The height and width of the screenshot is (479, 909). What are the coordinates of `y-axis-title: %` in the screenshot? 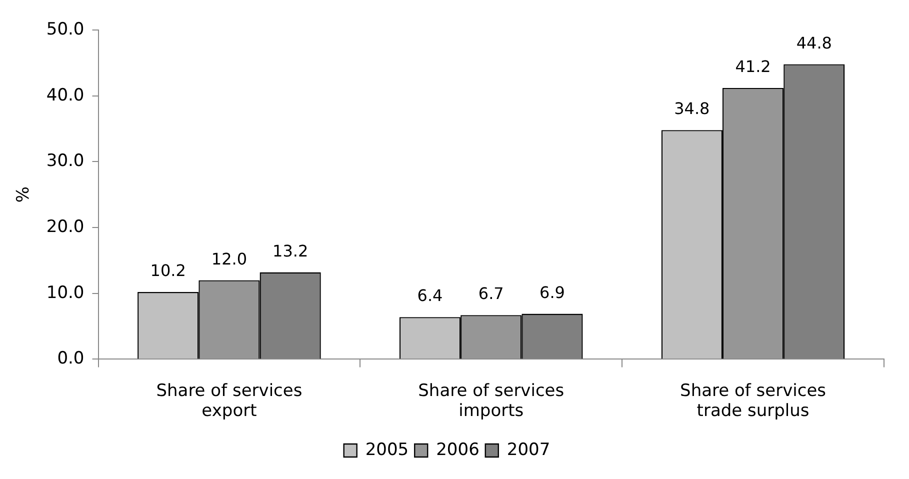 It's located at (24, 194).